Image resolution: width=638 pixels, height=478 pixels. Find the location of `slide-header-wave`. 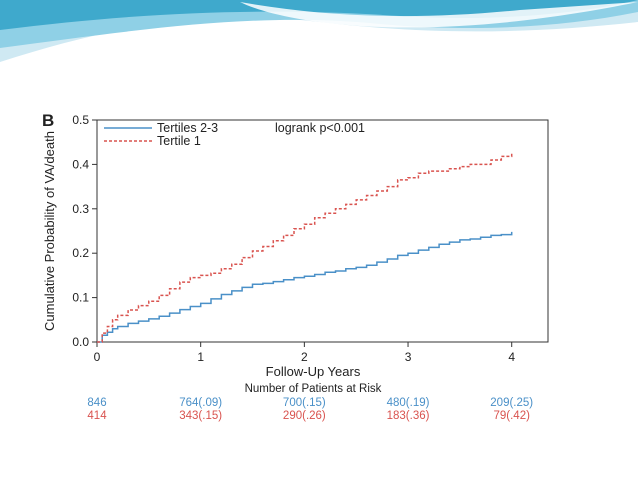

slide-header-wave is located at coordinates (319, 31).